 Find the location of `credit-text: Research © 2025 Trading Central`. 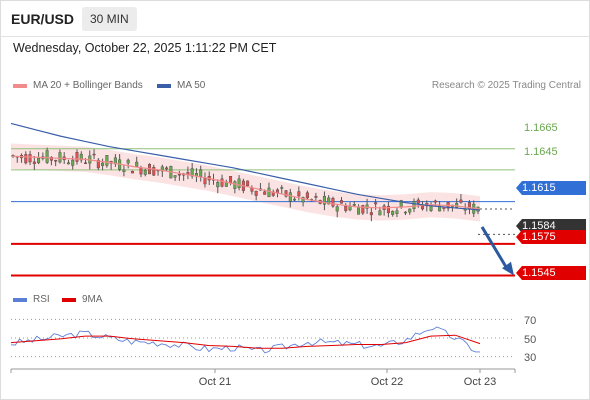

credit-text: Research © 2025 Trading Central is located at coordinates (506, 85).